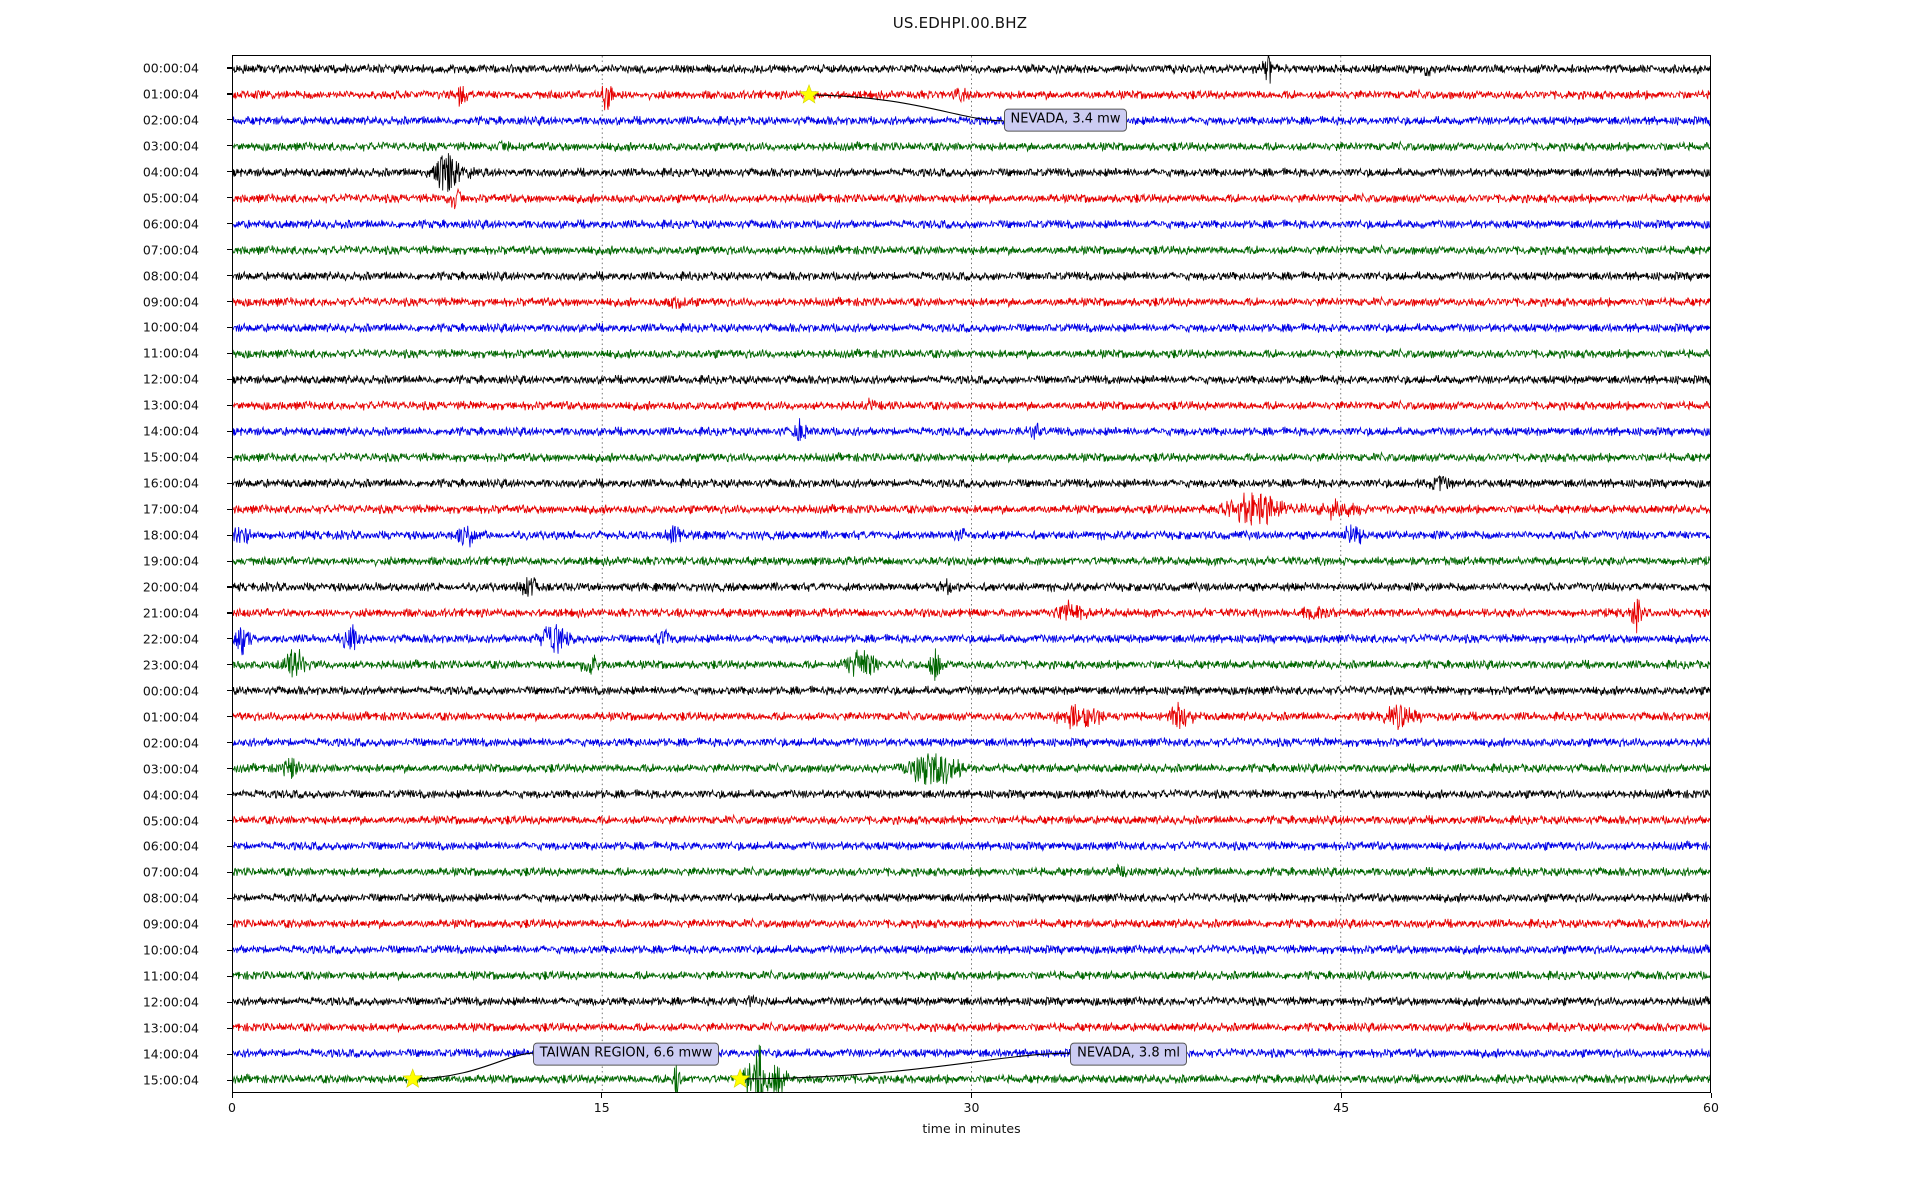 The image size is (1920, 1200). I want to click on y-tick-label-23: 23:00:04, so click(170, 665).